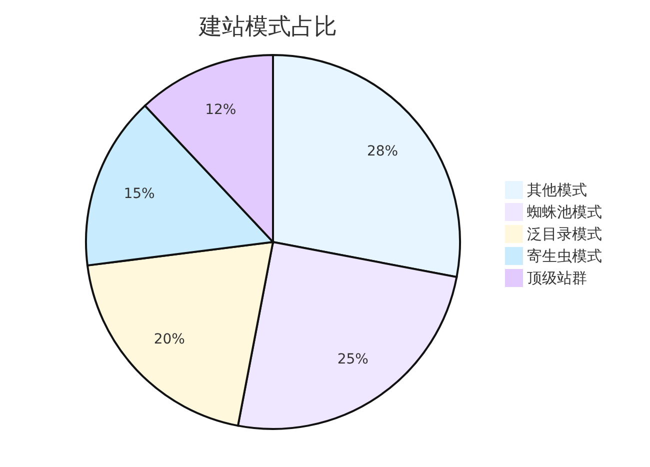 This screenshot has width=650, height=467. Describe the element at coordinates (139, 194) in the screenshot. I see `data-label: 15%` at that location.